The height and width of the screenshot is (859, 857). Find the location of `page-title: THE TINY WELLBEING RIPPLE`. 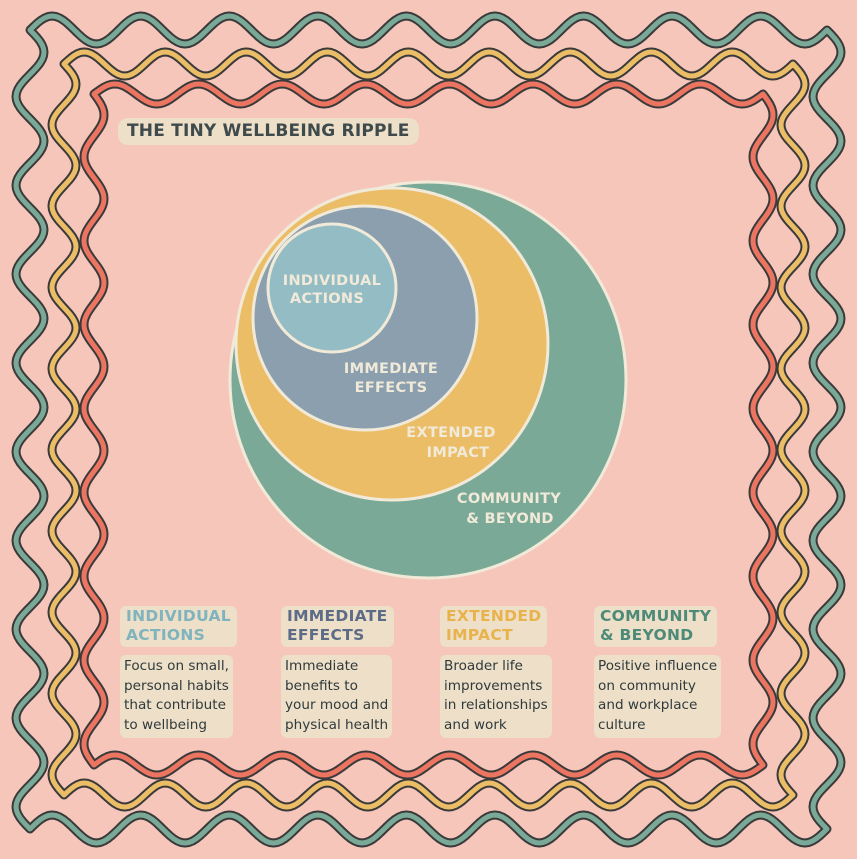

page-title: THE TINY WELLBEING RIPPLE is located at coordinates (268, 131).